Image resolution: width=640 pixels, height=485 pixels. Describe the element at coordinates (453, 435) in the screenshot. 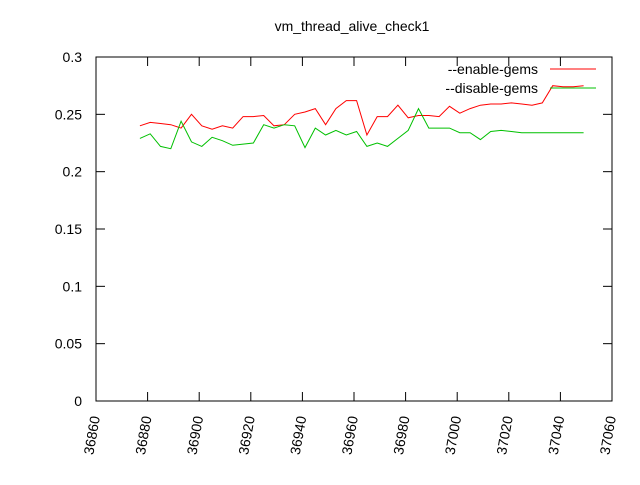

I see `x-tick-label: 37000` at that location.